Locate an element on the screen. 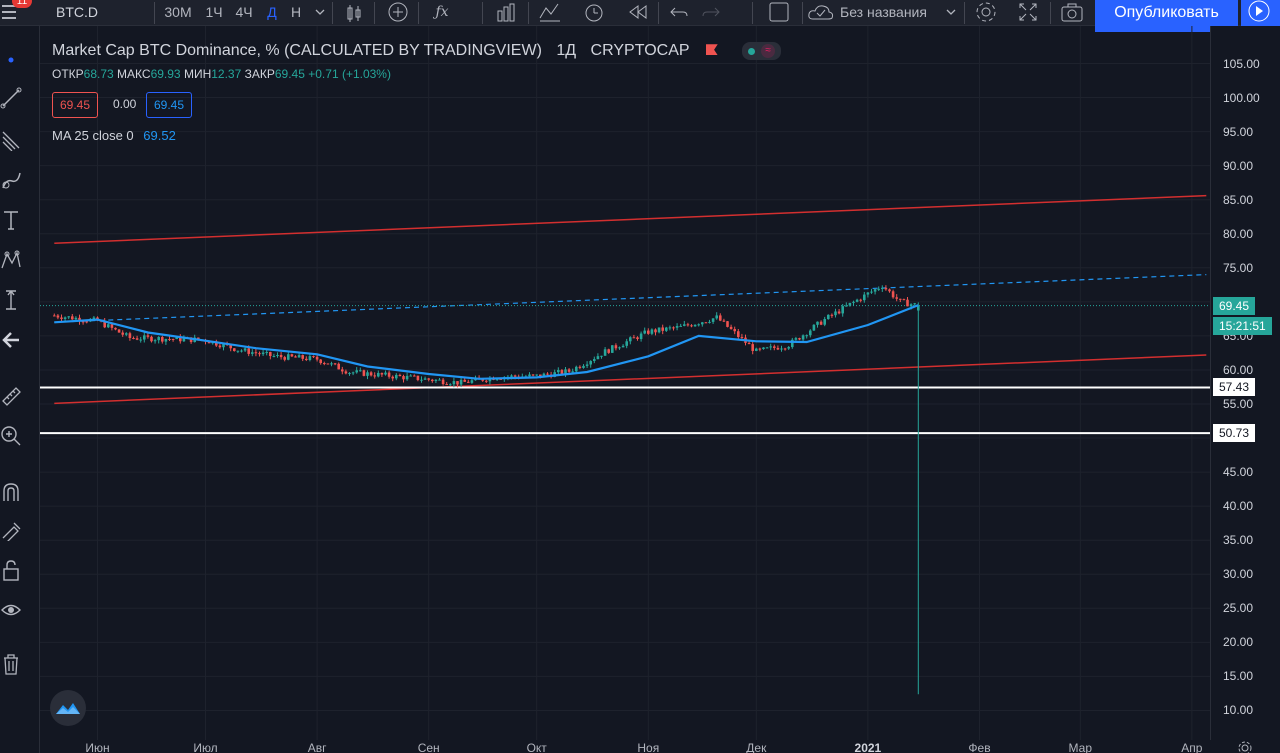 The image size is (1280, 753). alert-icon is located at coordinates (594, 13).